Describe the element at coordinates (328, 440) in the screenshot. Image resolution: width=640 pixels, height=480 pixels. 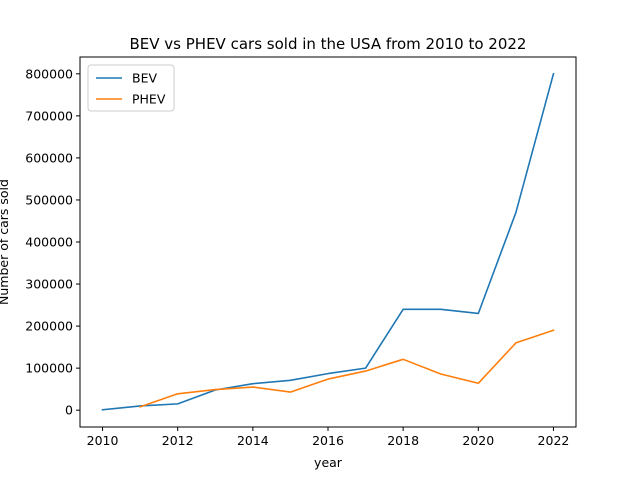
I see `x-tick-label: 2016` at that location.